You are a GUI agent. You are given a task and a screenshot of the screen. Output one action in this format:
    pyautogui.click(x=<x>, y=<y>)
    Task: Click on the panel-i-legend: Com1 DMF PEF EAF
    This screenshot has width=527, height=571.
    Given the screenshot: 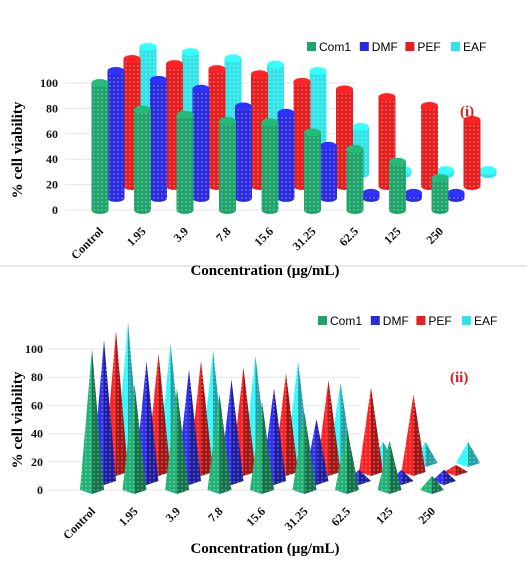 What is the action you would take?
    pyautogui.click(x=396, y=47)
    